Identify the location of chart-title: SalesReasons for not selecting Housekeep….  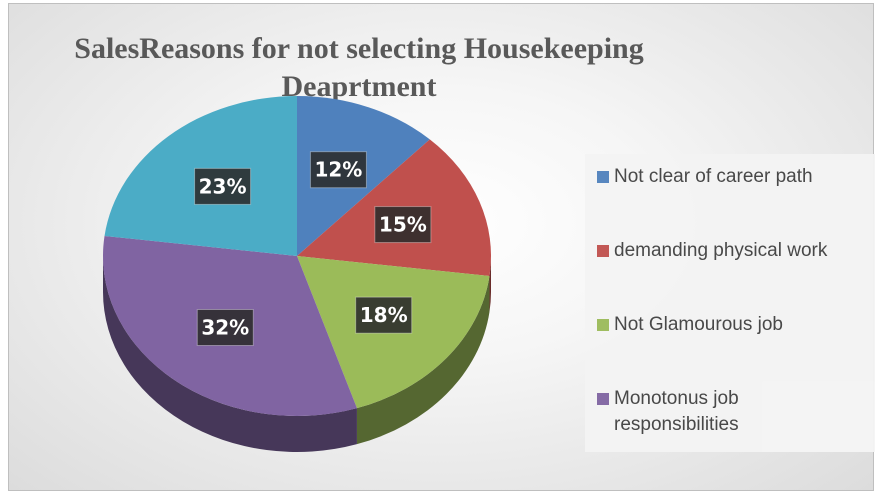
(359, 67).